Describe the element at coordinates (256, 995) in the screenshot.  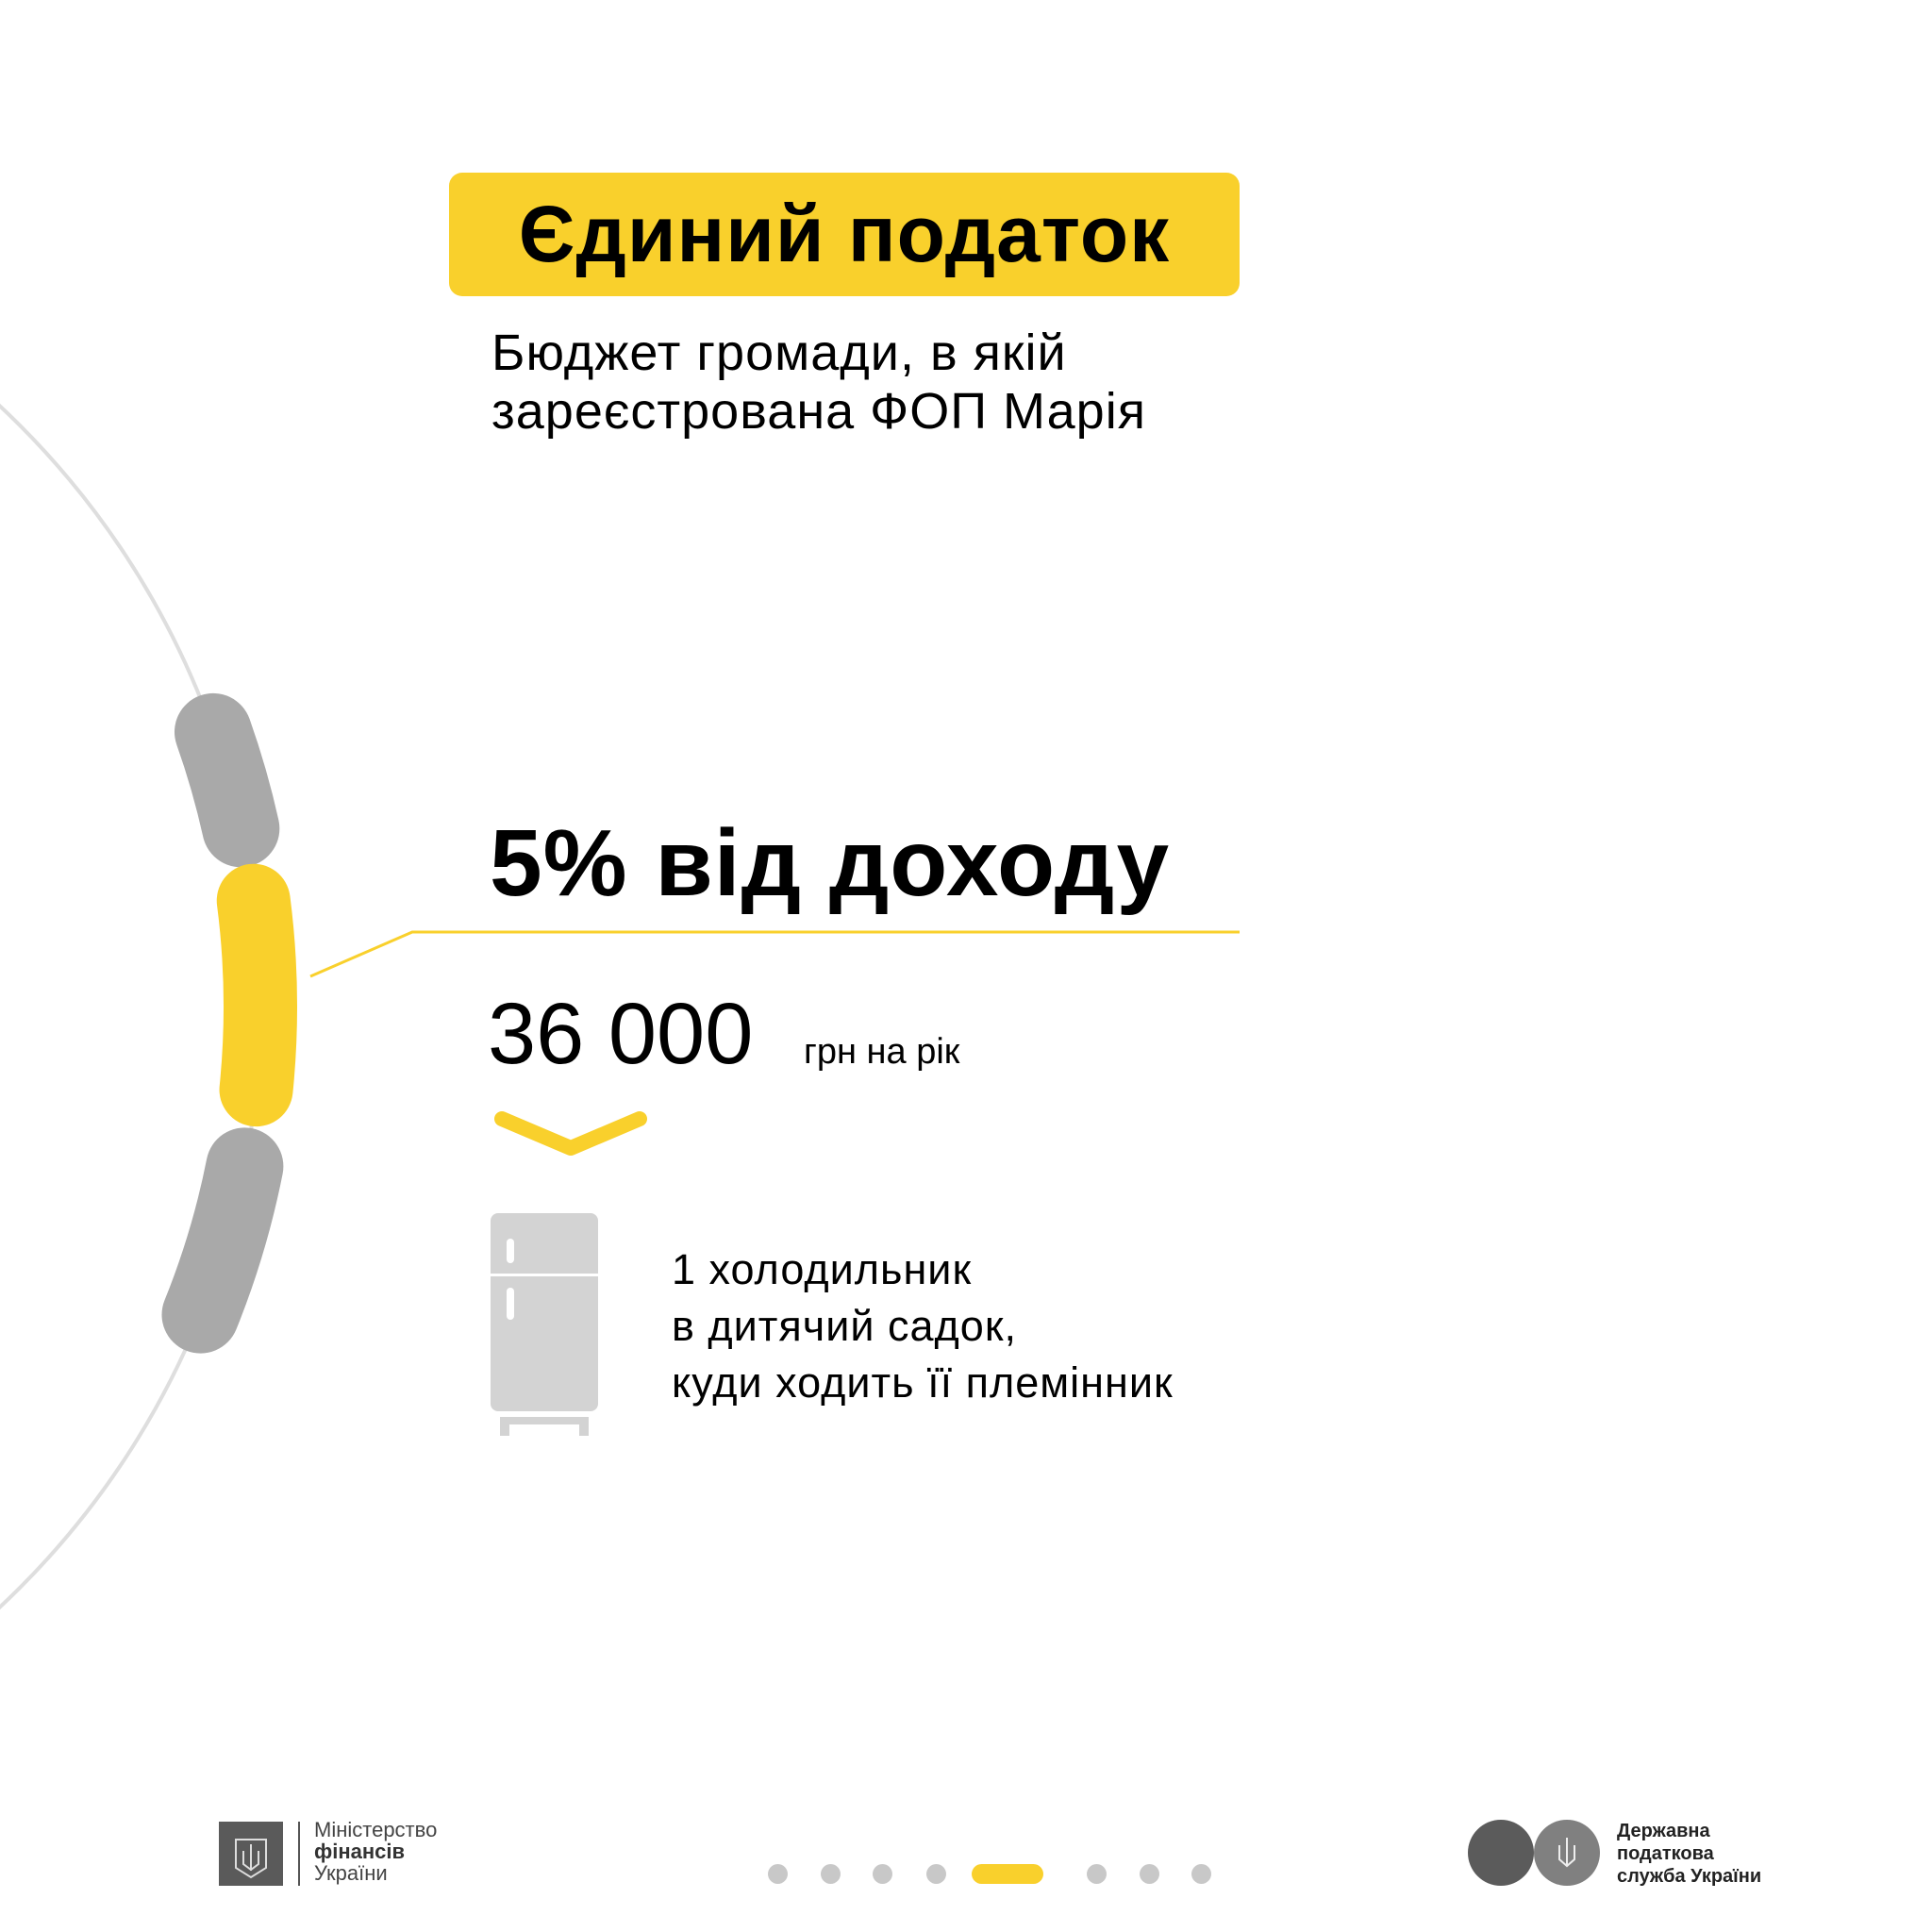
I see `arc-segment-yellow-active` at that location.